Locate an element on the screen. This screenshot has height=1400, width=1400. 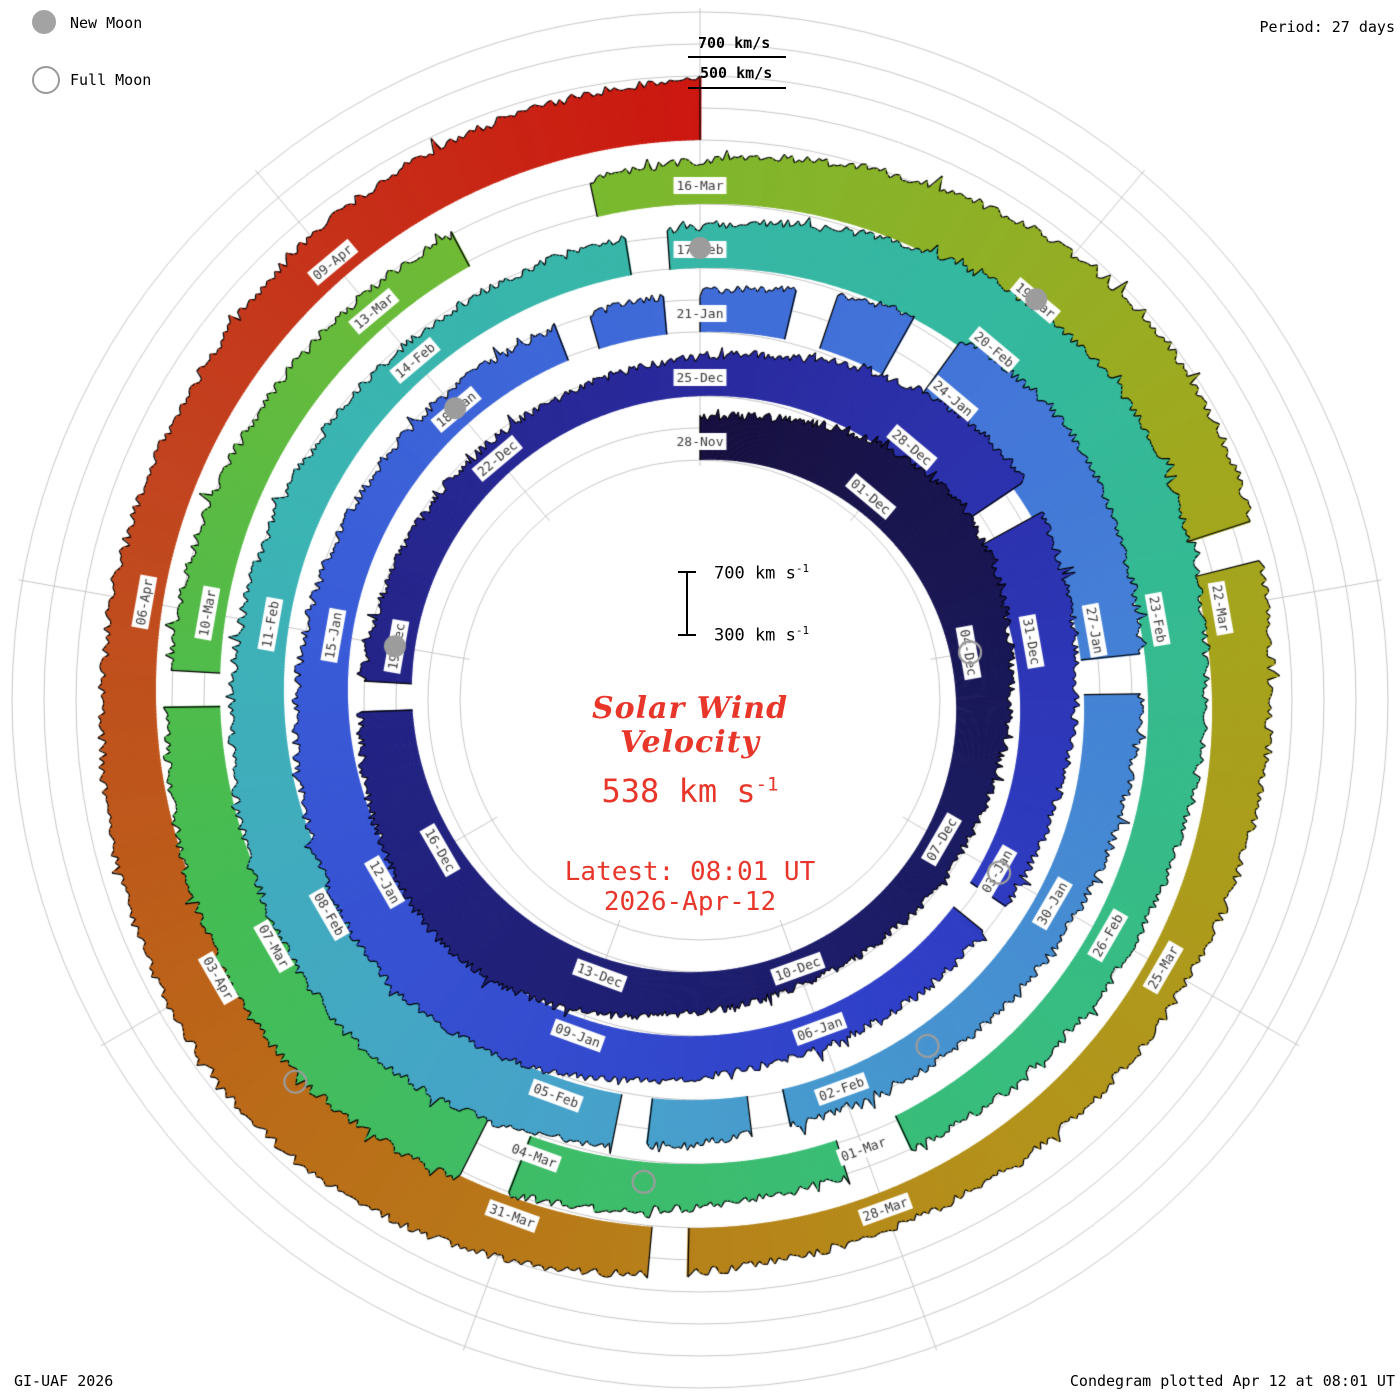
latest-velocity-text: 538 km s is located at coordinates (678, 791).